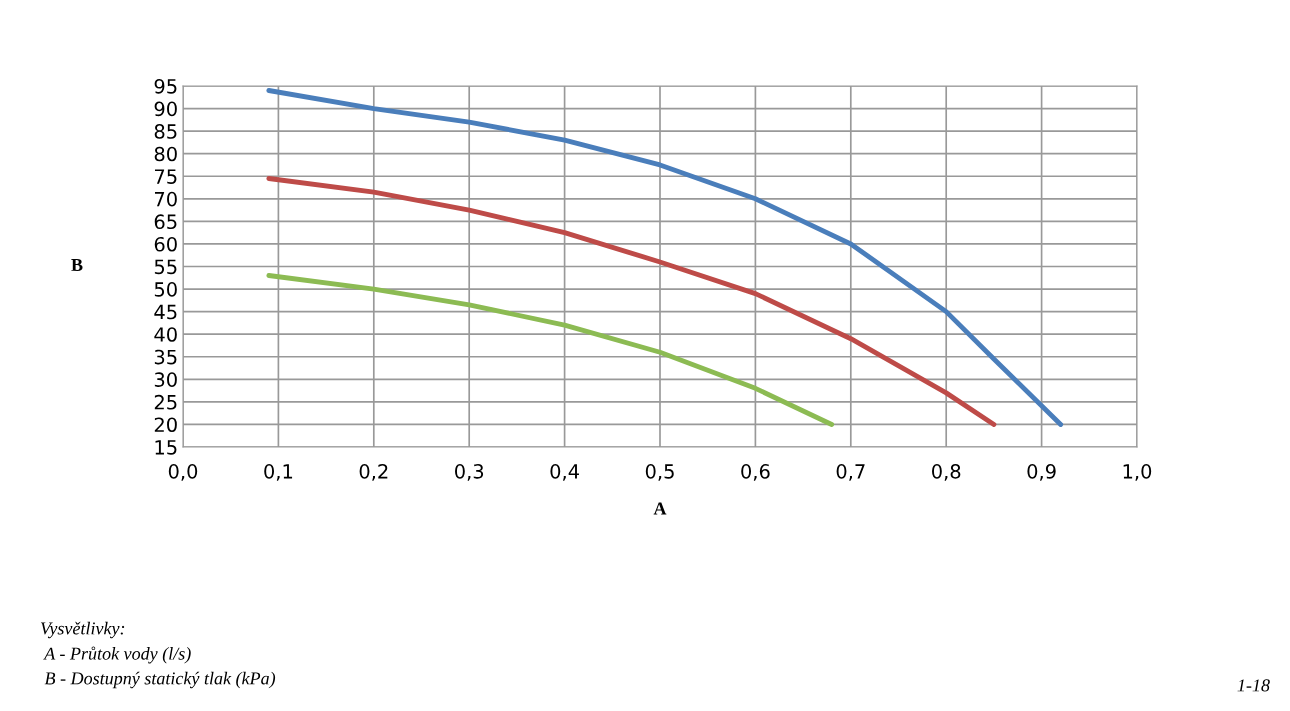  What do you see at coordinates (469, 472) in the screenshot?
I see `x-tick-label: 0,3` at bounding box center [469, 472].